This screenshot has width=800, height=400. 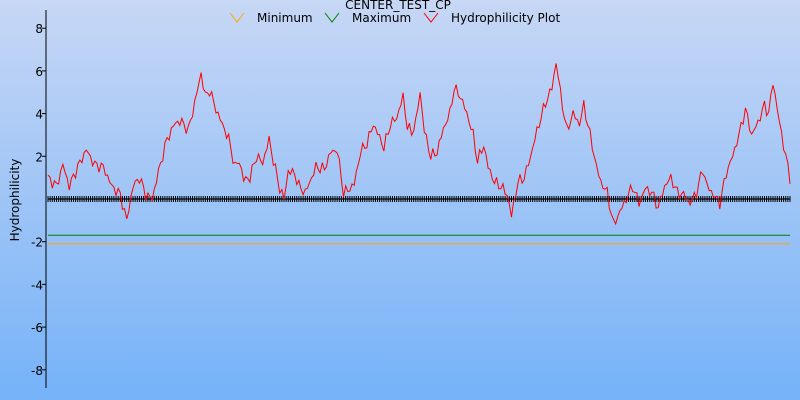 I want to click on legend-item: Hydrophilicity Plot, so click(x=491, y=18).